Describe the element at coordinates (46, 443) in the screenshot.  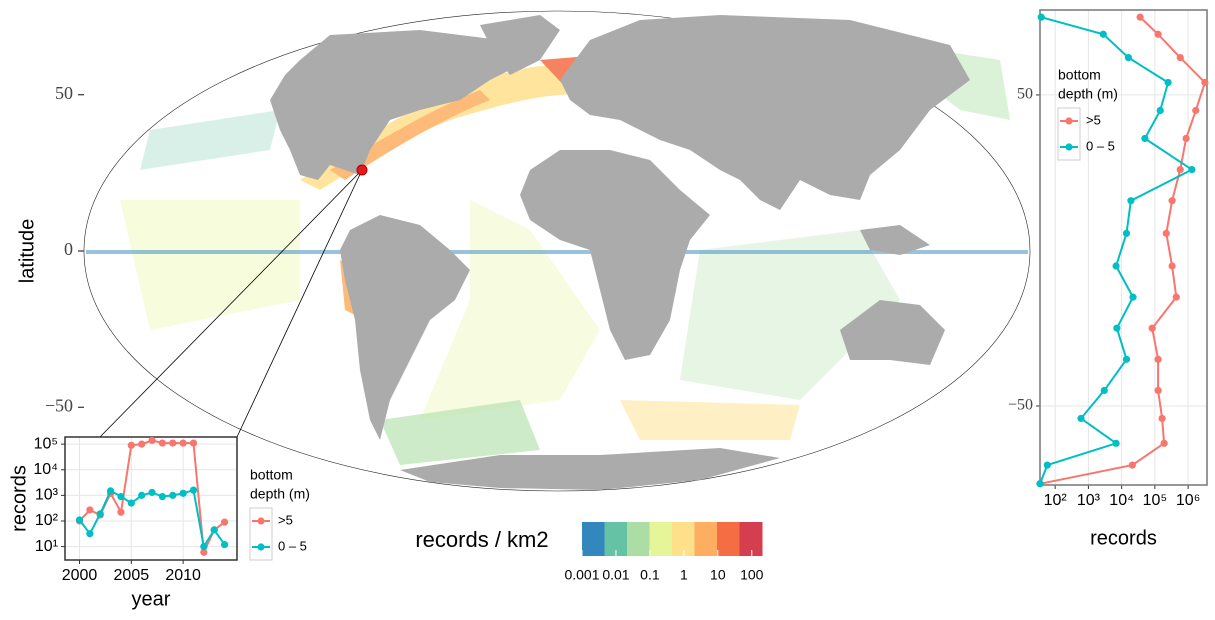
I see `y-tick-label: 10⁵` at that location.